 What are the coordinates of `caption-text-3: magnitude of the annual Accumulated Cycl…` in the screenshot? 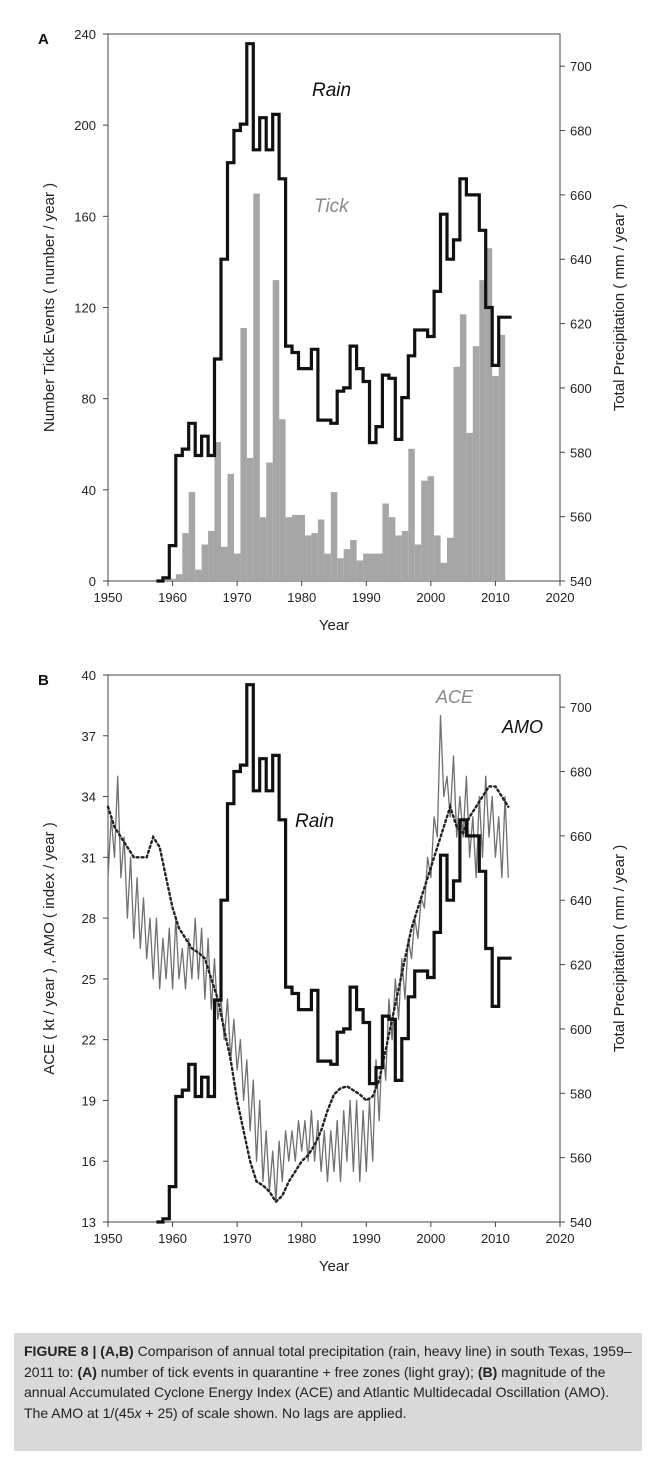 It's located at (317, 1392).